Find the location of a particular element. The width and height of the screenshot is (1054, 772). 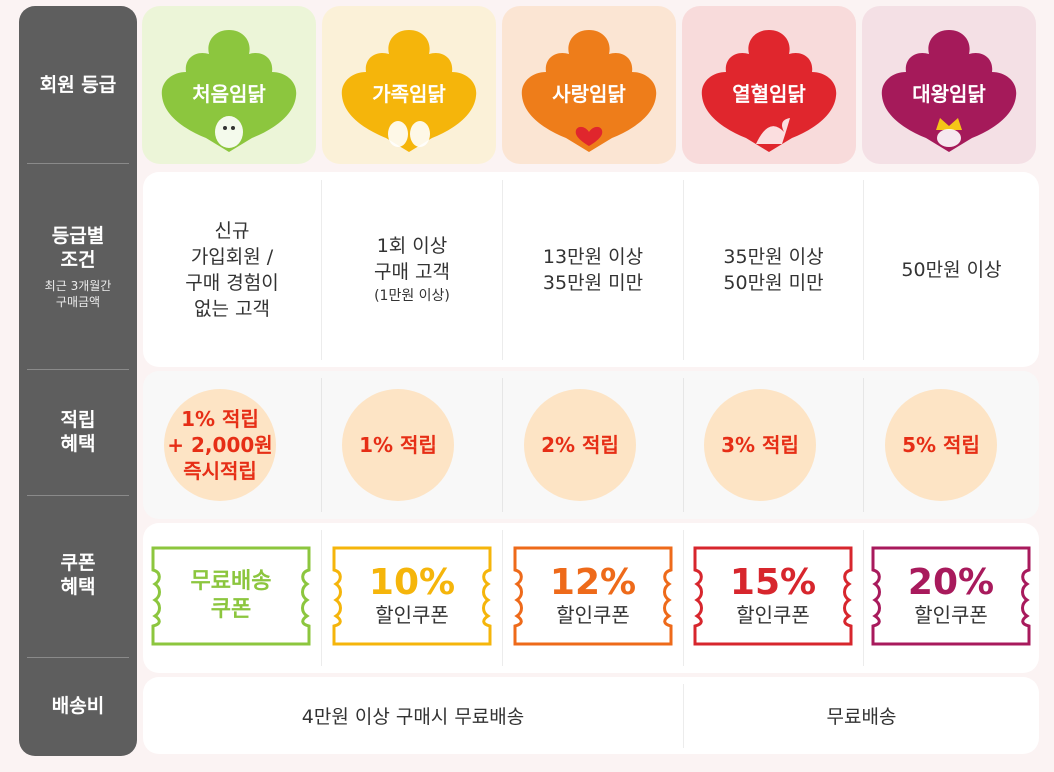

grade-cell-1: 처음임닭 is located at coordinates (229, 85).